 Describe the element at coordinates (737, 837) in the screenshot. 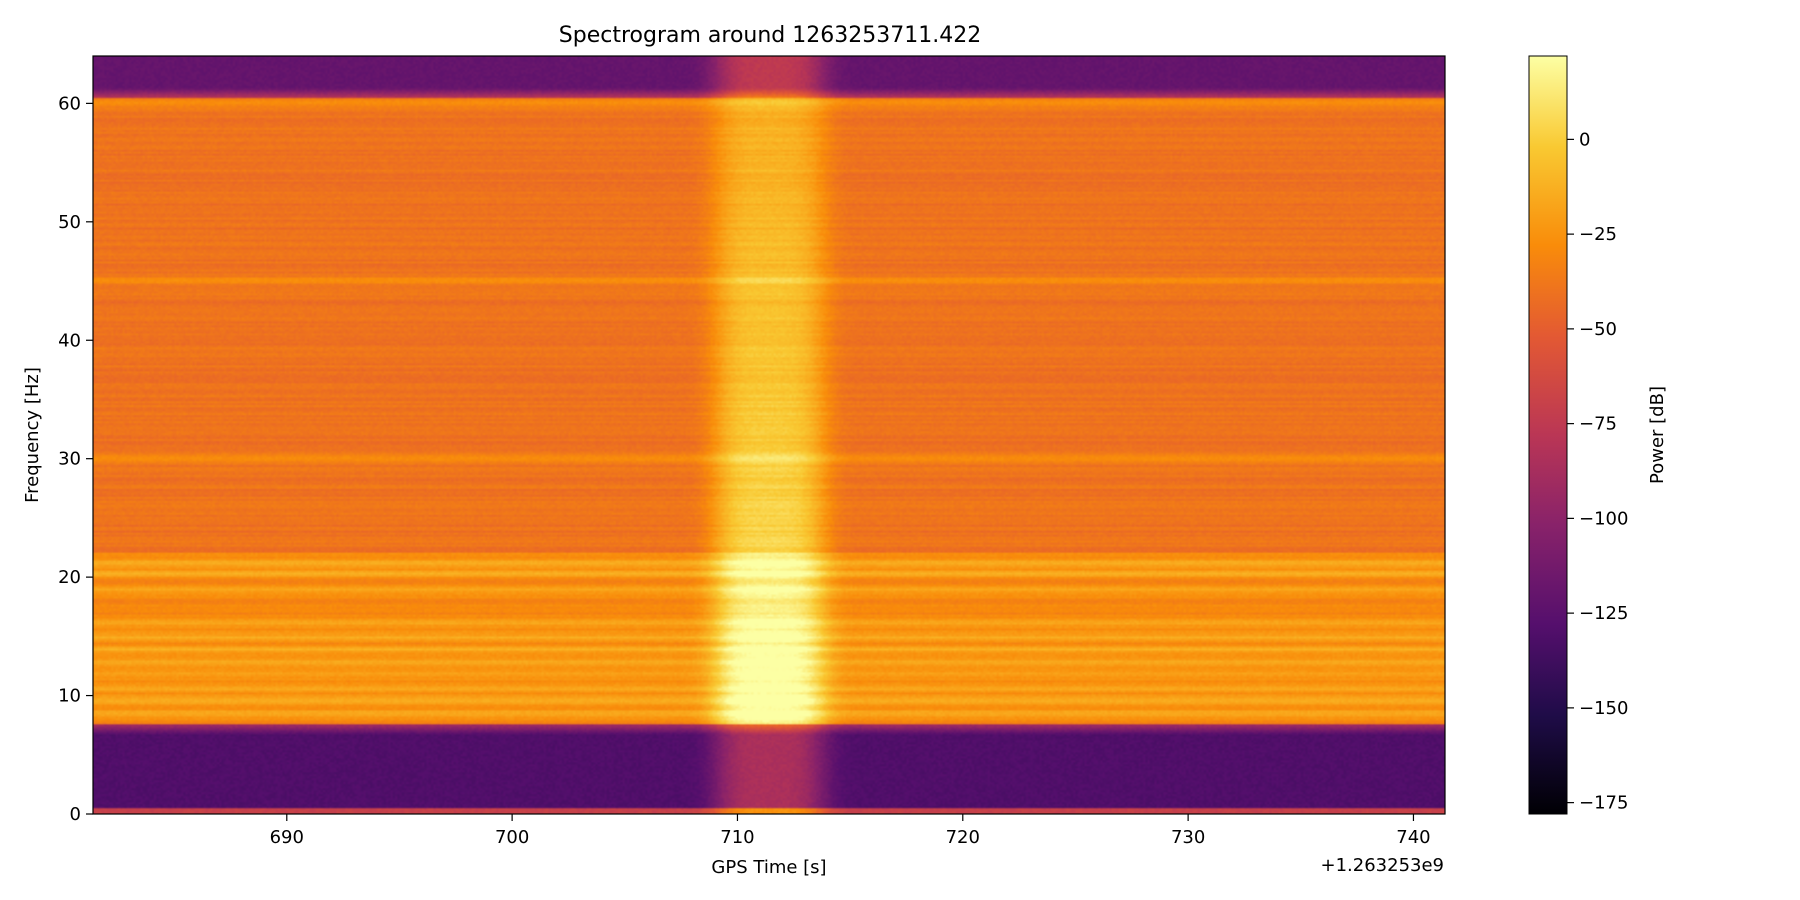

I see `x-tick-label: 710` at that location.